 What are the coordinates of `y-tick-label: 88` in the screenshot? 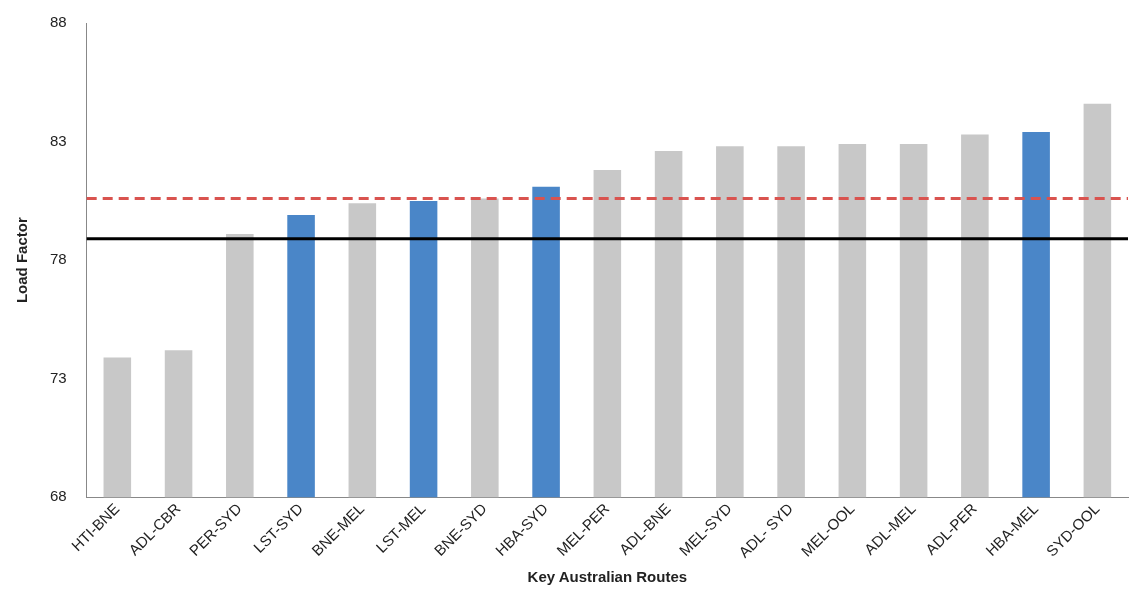 It's located at (58, 22).